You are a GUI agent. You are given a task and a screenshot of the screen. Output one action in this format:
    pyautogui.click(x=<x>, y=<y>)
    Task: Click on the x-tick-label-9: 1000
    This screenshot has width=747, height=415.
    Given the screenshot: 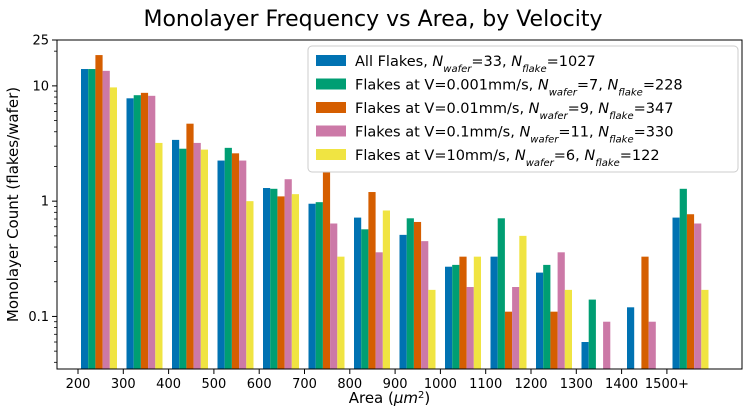 What is the action you would take?
    pyautogui.click(x=440, y=384)
    